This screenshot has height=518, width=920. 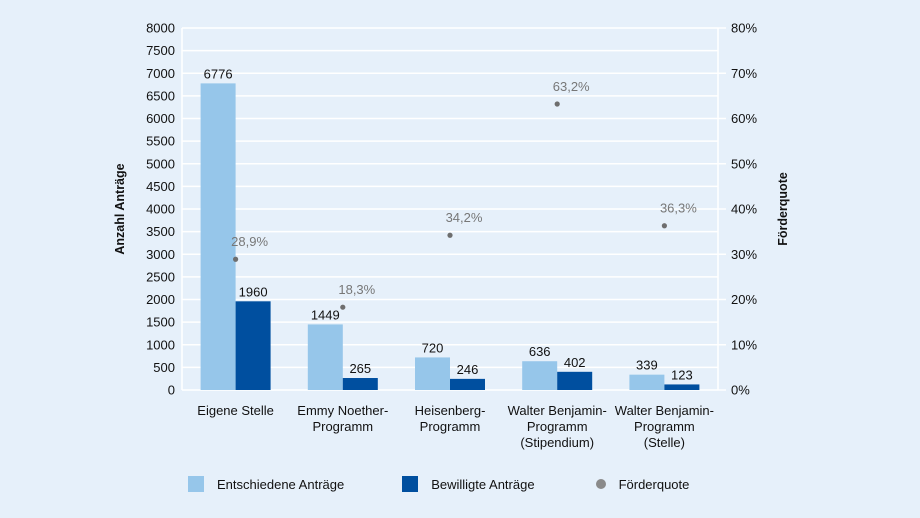 I want to click on bar-value-label: 720, so click(x=433, y=347).